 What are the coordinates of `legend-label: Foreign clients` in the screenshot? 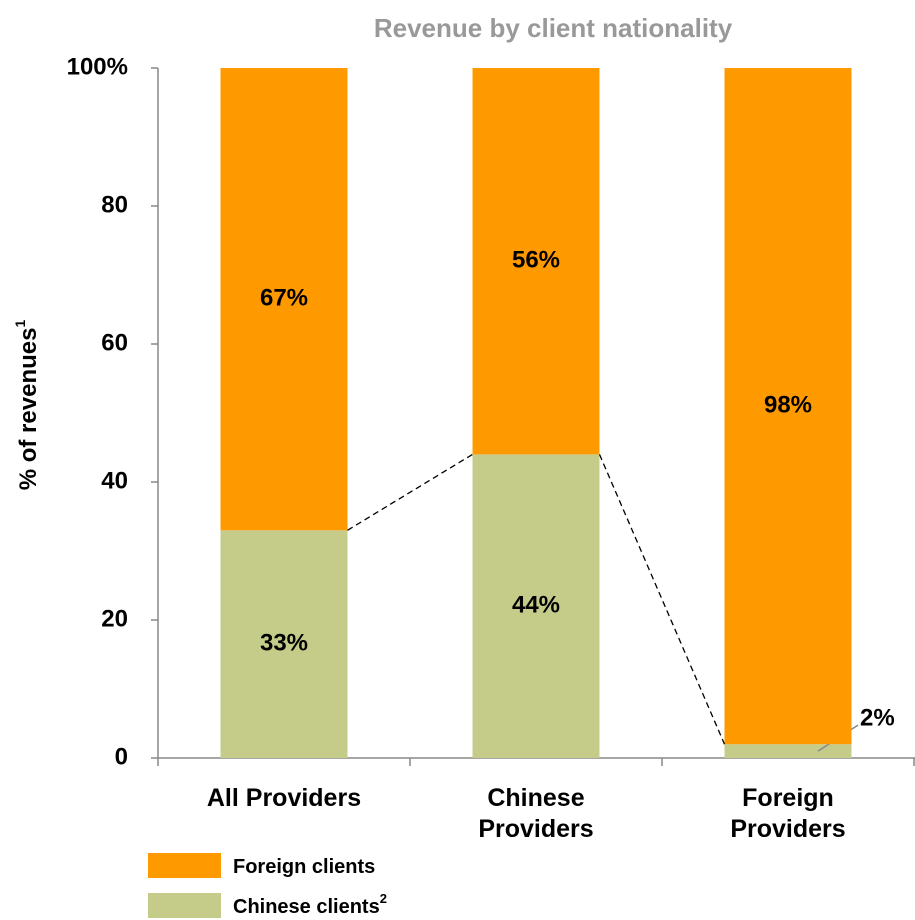 It's located at (304, 867).